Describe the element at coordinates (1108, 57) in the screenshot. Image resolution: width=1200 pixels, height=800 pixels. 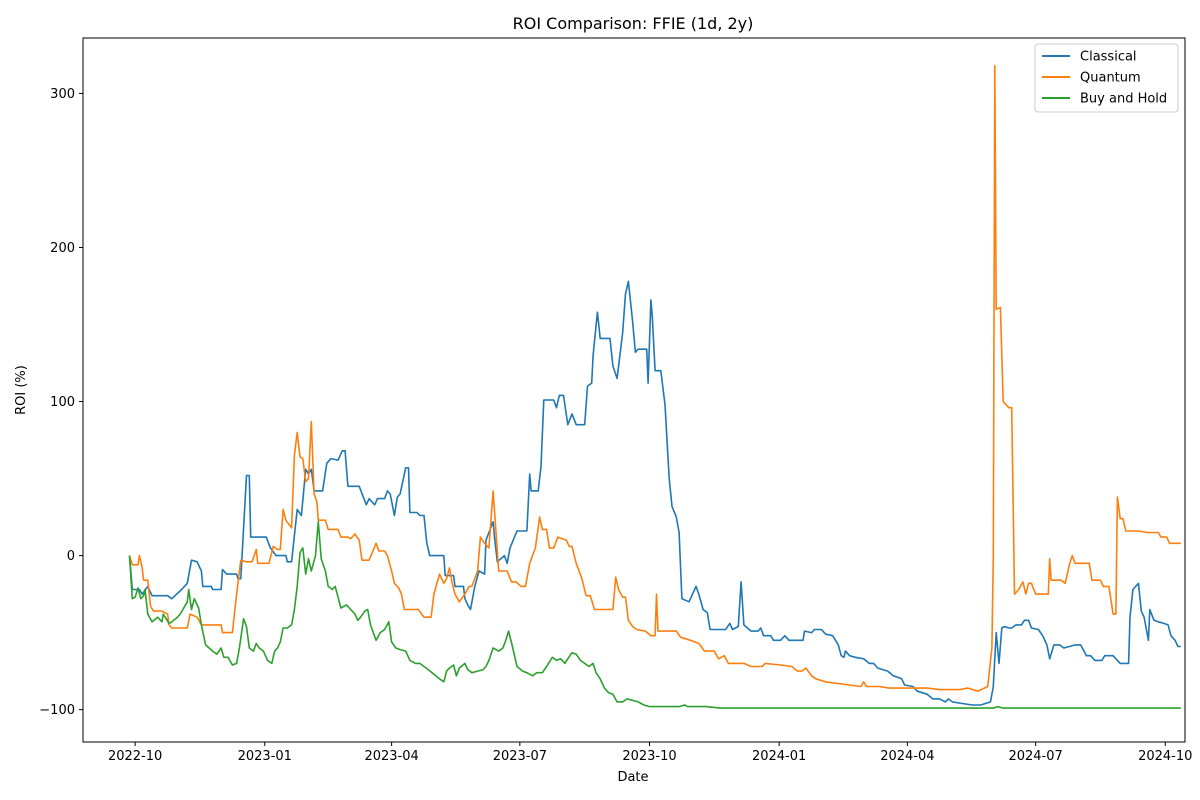
I see `legend-label: Classical` at that location.